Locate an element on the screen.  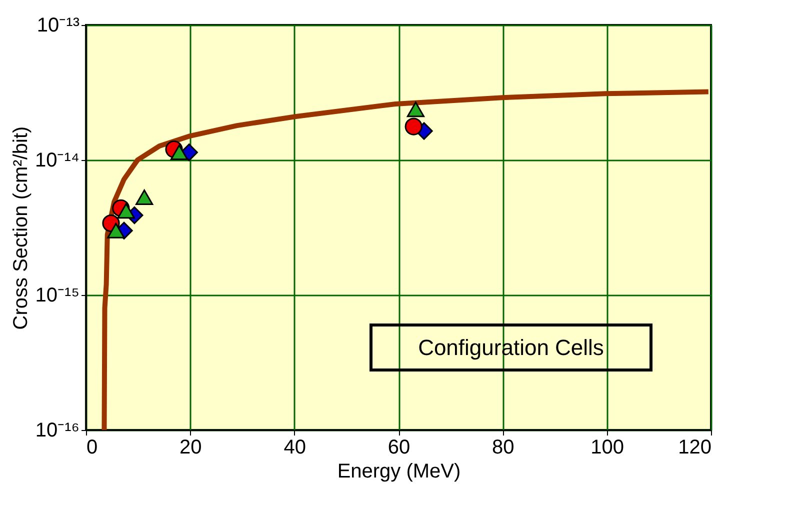
y-tick-label: 10⁻¹⁴ is located at coordinates (57, 161).